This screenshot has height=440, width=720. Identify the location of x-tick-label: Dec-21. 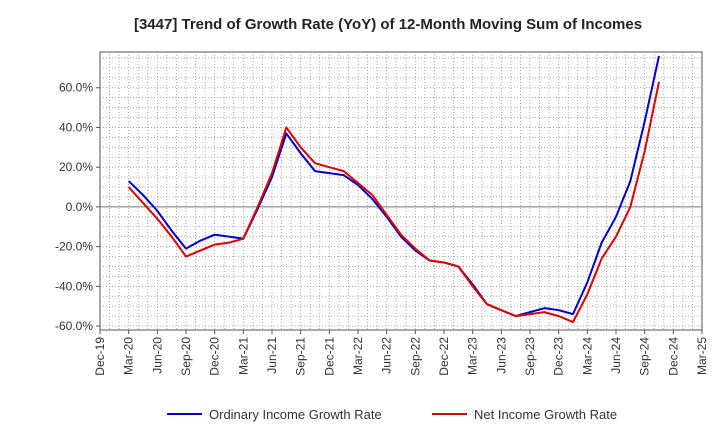
(329, 356).